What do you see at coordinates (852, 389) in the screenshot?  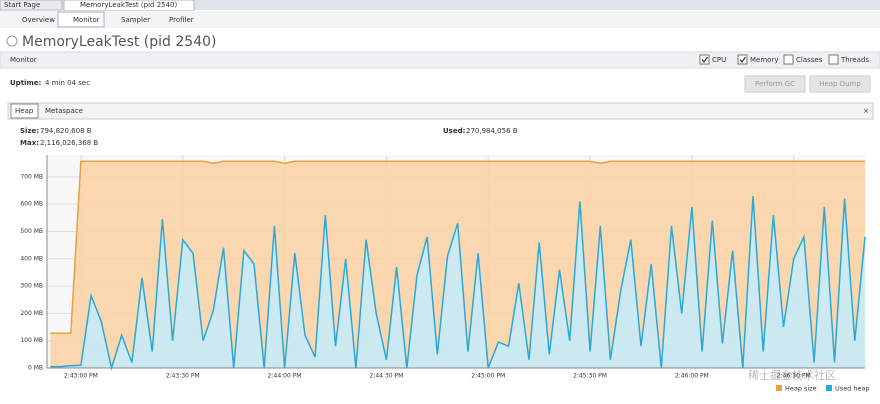 I see `legend-label: Used heap` at bounding box center [852, 389].